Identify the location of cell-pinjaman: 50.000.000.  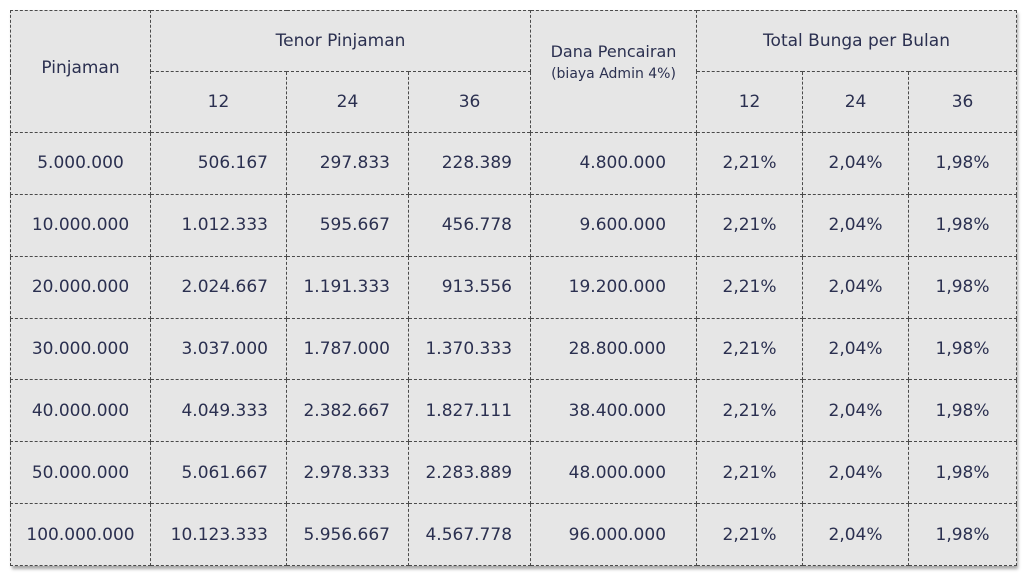
(80, 473).